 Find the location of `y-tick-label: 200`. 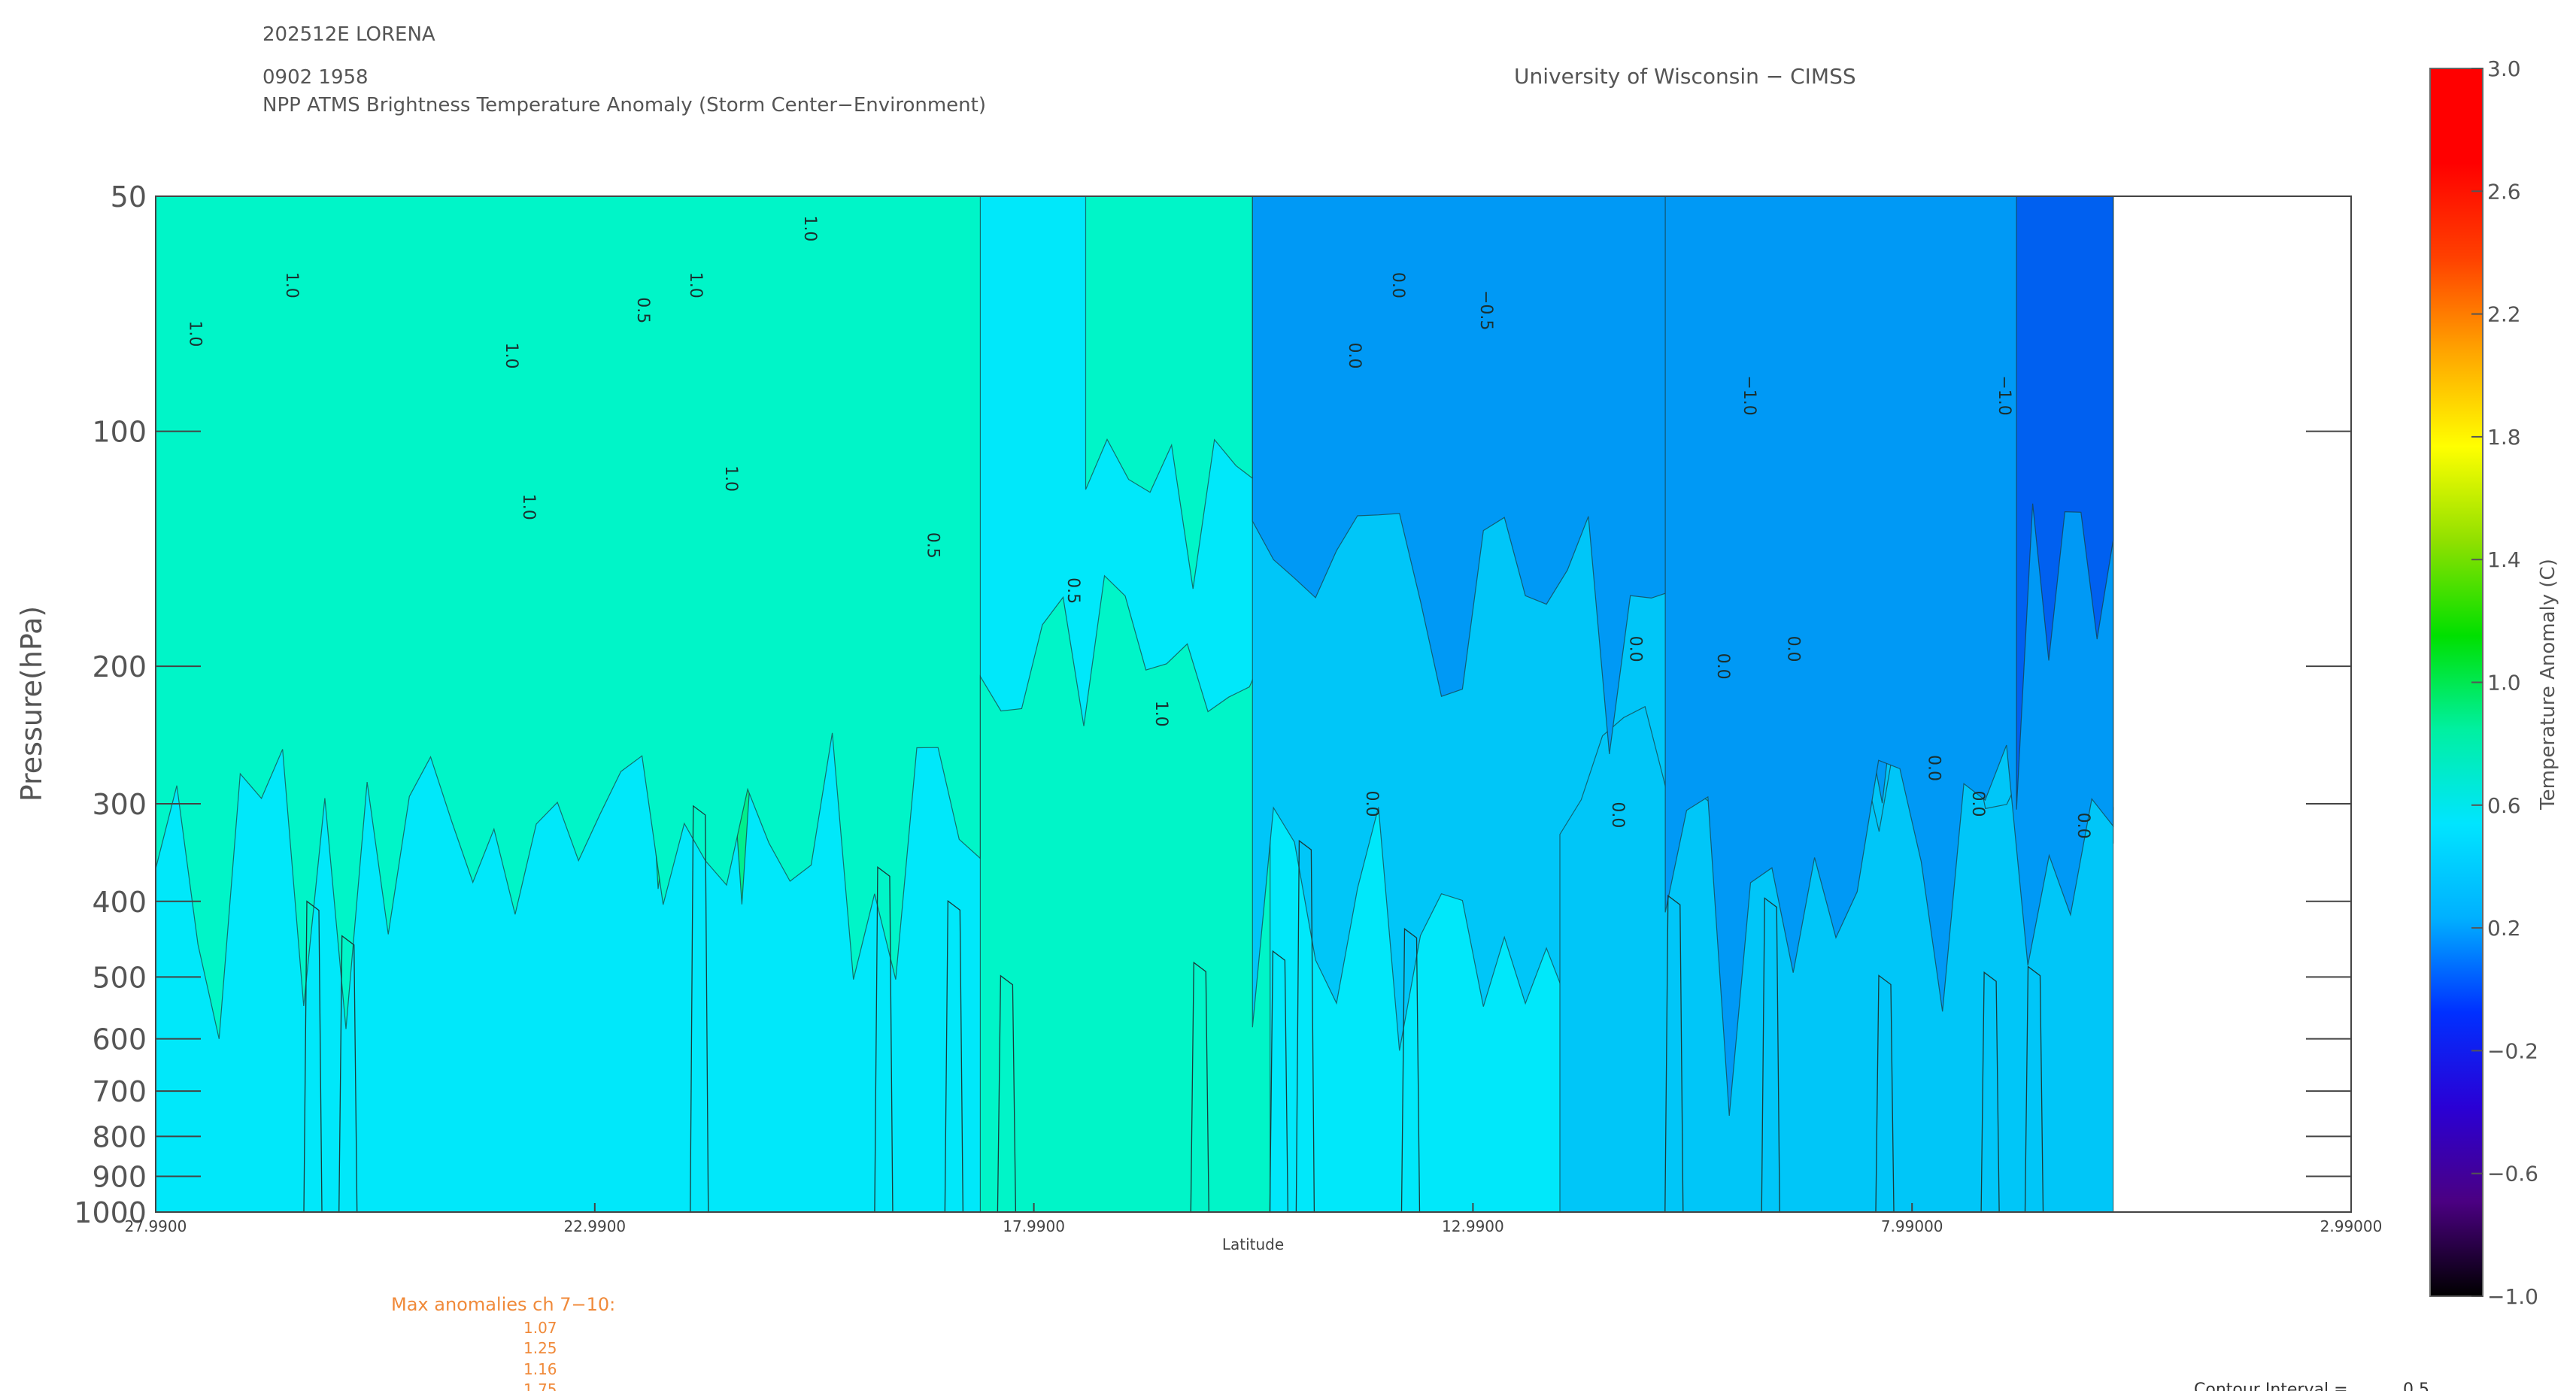

y-tick-label: 200 is located at coordinates (119, 666).